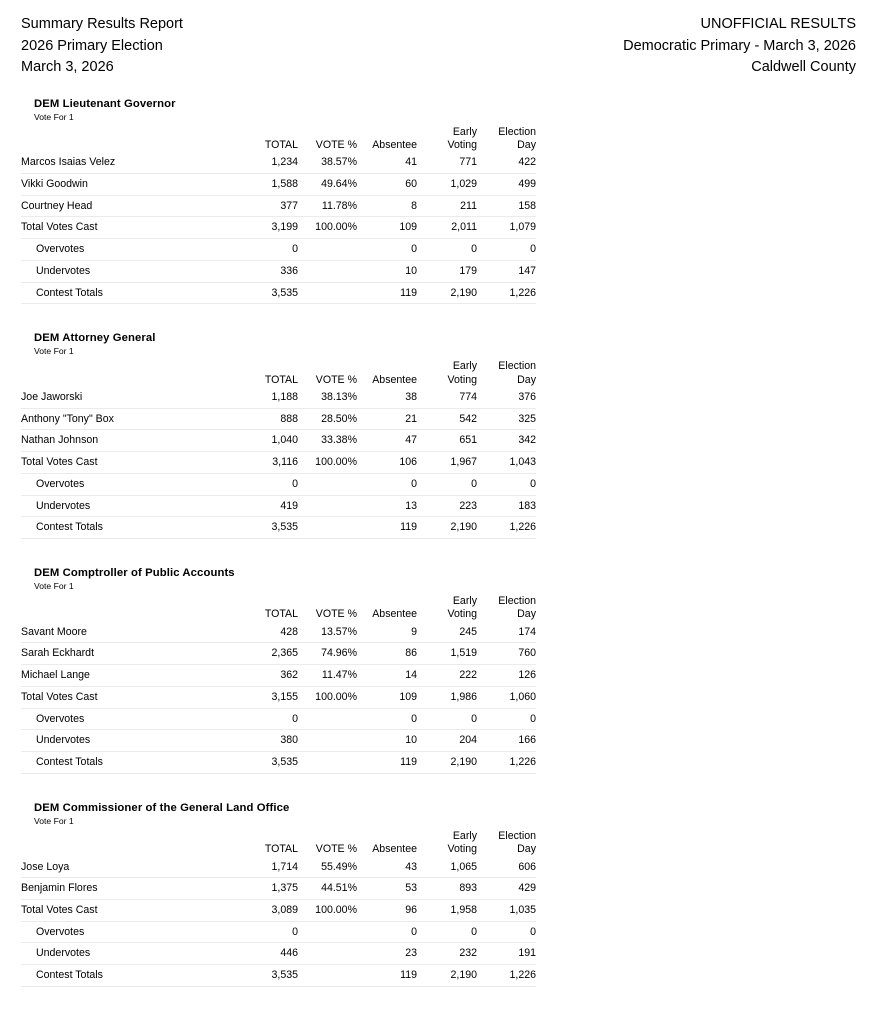 The height and width of the screenshot is (1024, 876). Describe the element at coordinates (327, 398) in the screenshot. I see `cell-pct: 38.13%` at that location.